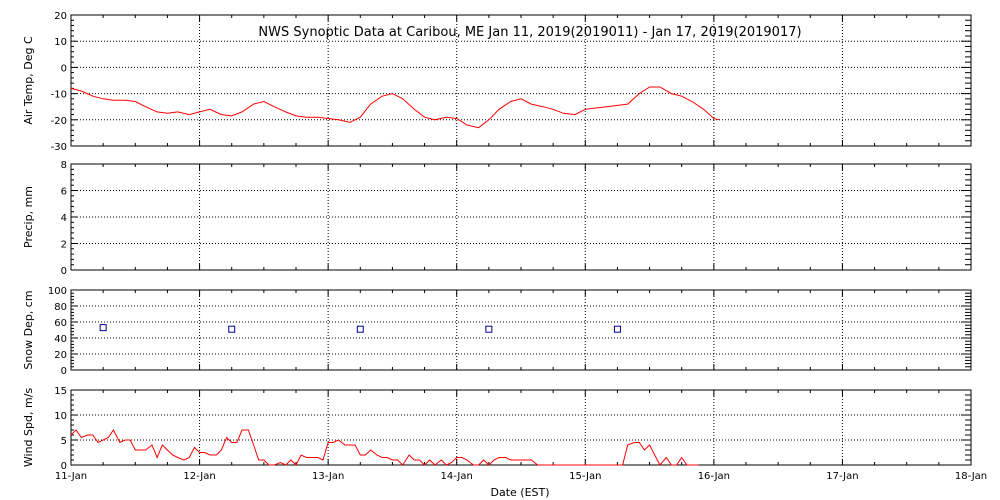 The image size is (1000, 500). What do you see at coordinates (59, 121) in the screenshot?
I see `y-tick-label: -20` at bounding box center [59, 121].